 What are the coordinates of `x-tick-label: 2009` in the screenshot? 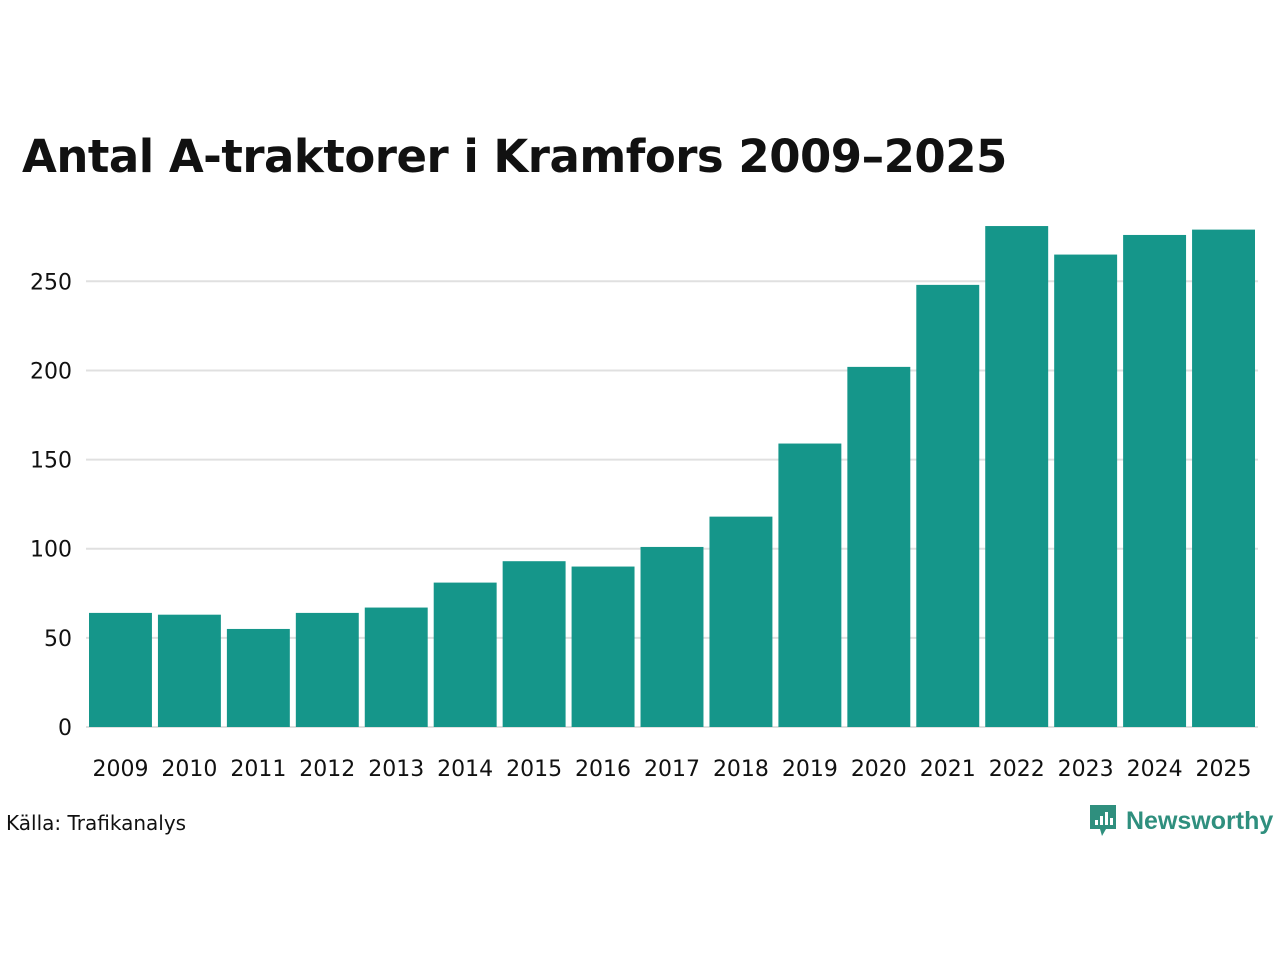 It's located at (120, 769).